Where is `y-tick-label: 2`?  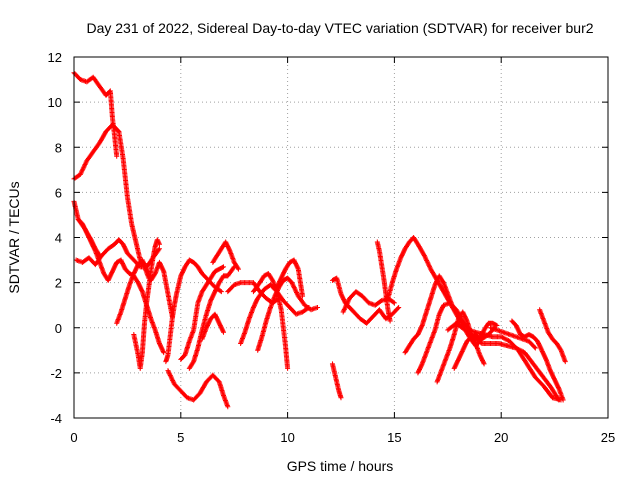 y-tick-label: 2 is located at coordinates (58, 283).